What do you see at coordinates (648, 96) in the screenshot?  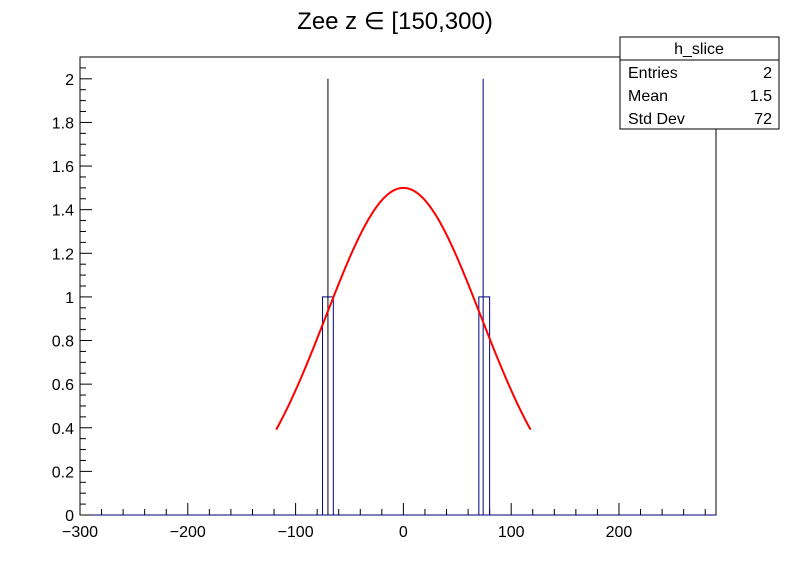 I see `stats-mean-label: Mean` at bounding box center [648, 96].